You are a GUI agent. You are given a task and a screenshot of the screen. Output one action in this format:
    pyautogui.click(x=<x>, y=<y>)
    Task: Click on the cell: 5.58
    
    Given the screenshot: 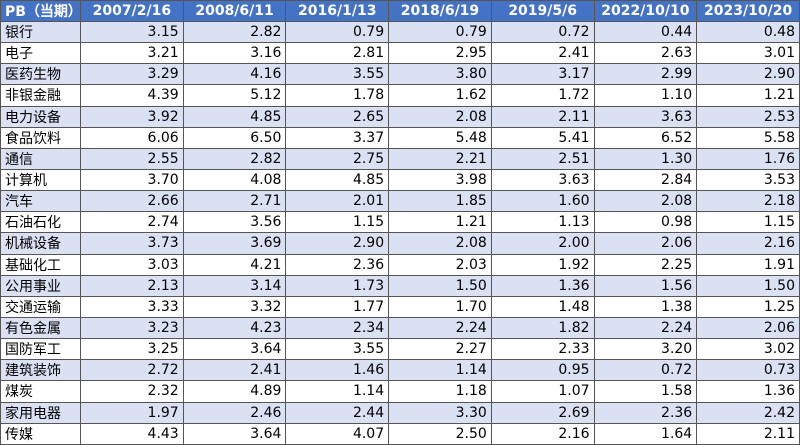 What is the action you would take?
    pyautogui.click(x=748, y=137)
    